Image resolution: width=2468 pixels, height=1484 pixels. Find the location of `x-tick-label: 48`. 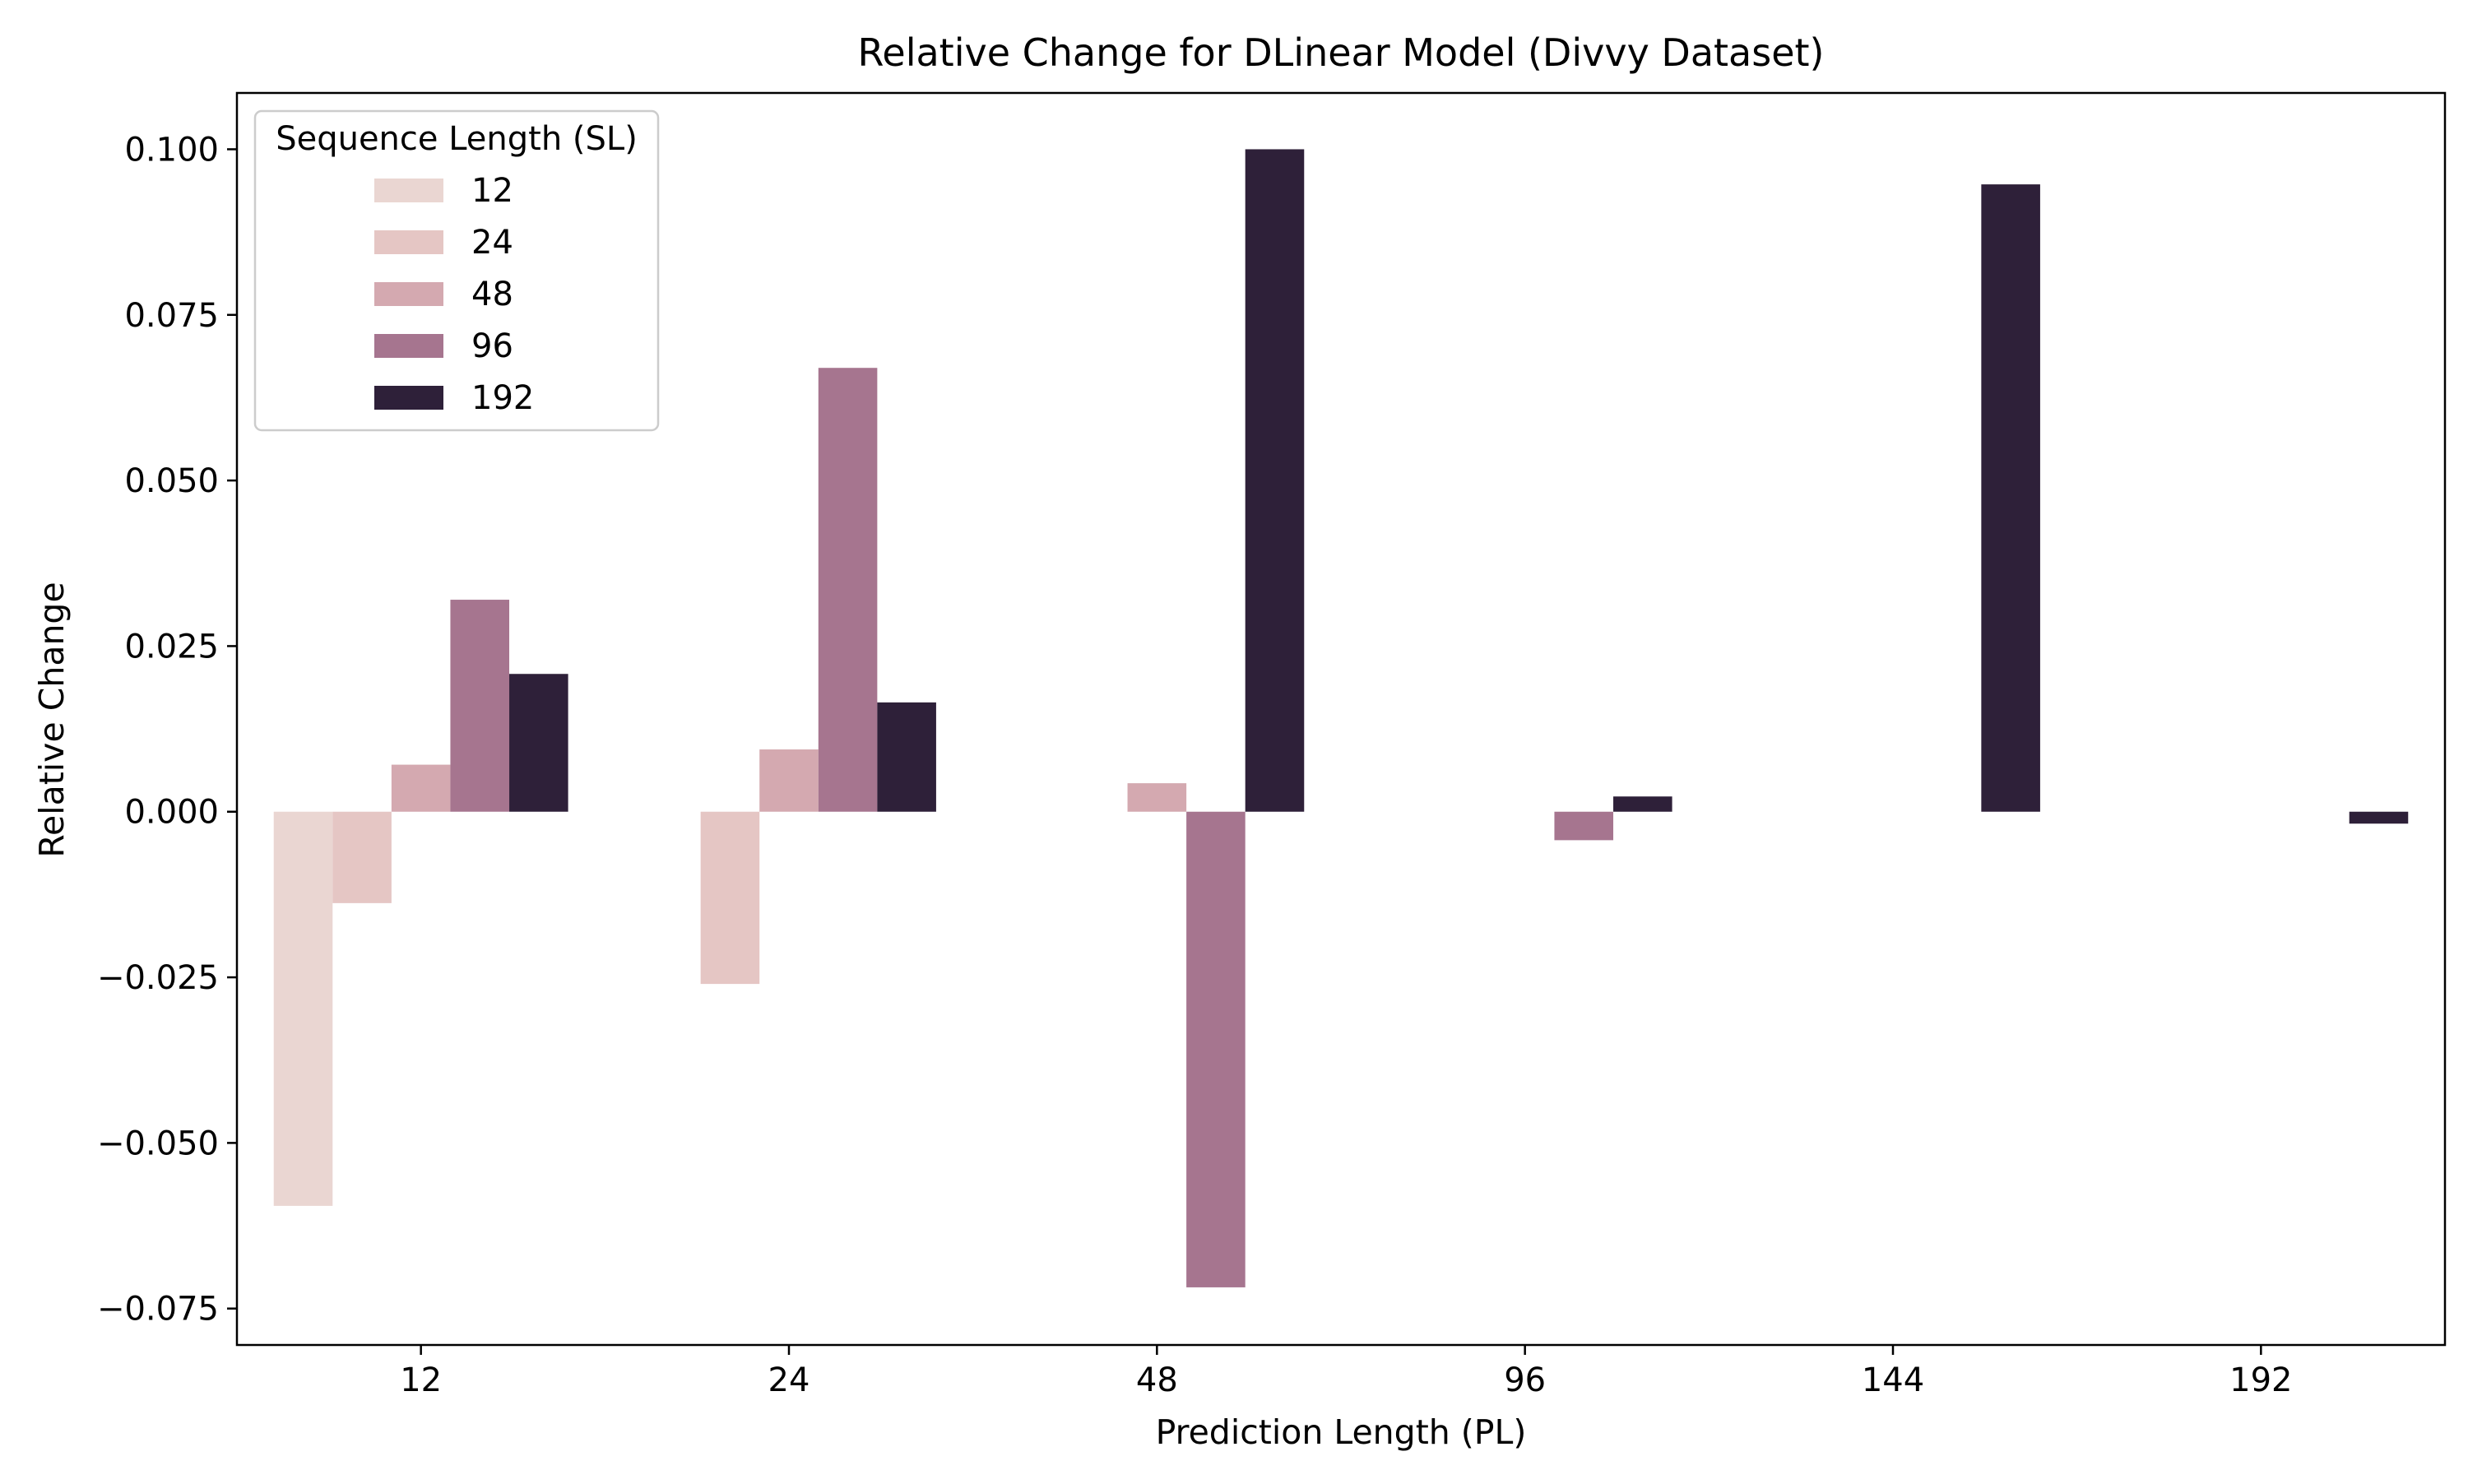

x-tick-label: 48 is located at coordinates (1157, 1380).